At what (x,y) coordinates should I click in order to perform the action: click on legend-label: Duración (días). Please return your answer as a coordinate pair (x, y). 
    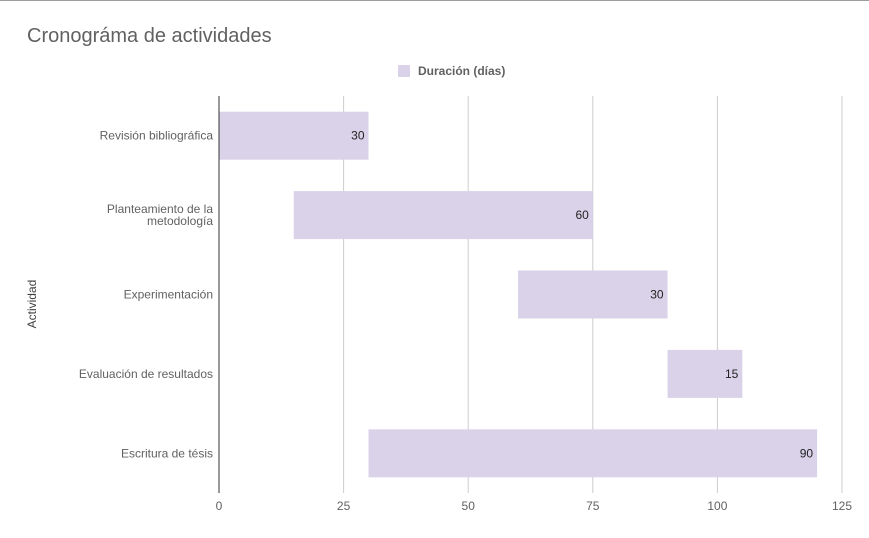
    Looking at the image, I should click on (462, 71).